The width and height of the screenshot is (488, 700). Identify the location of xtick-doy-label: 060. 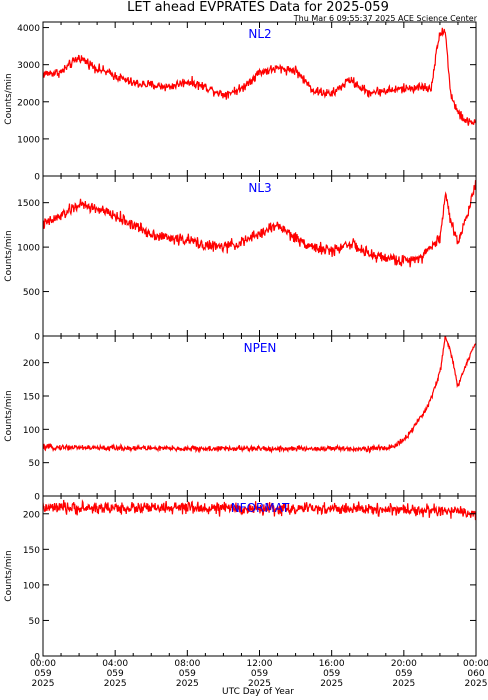
(475, 674).